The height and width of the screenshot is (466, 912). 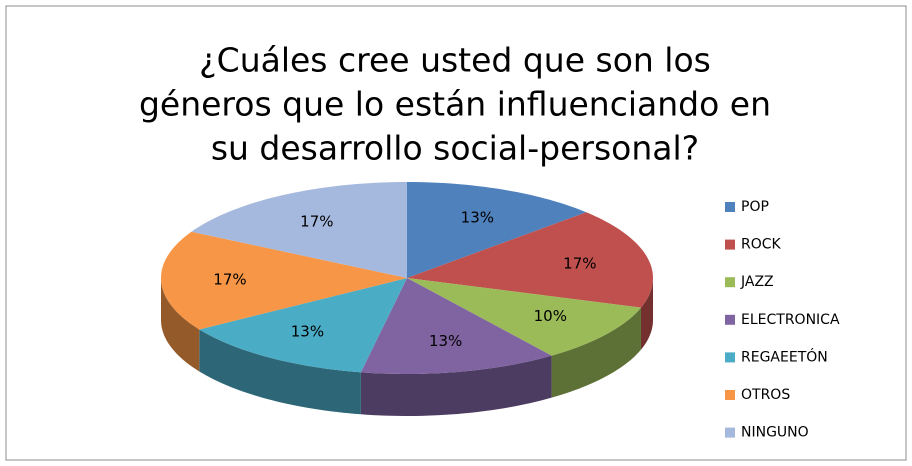 I want to click on legend-label: REGAEETÓN, so click(x=784, y=356).